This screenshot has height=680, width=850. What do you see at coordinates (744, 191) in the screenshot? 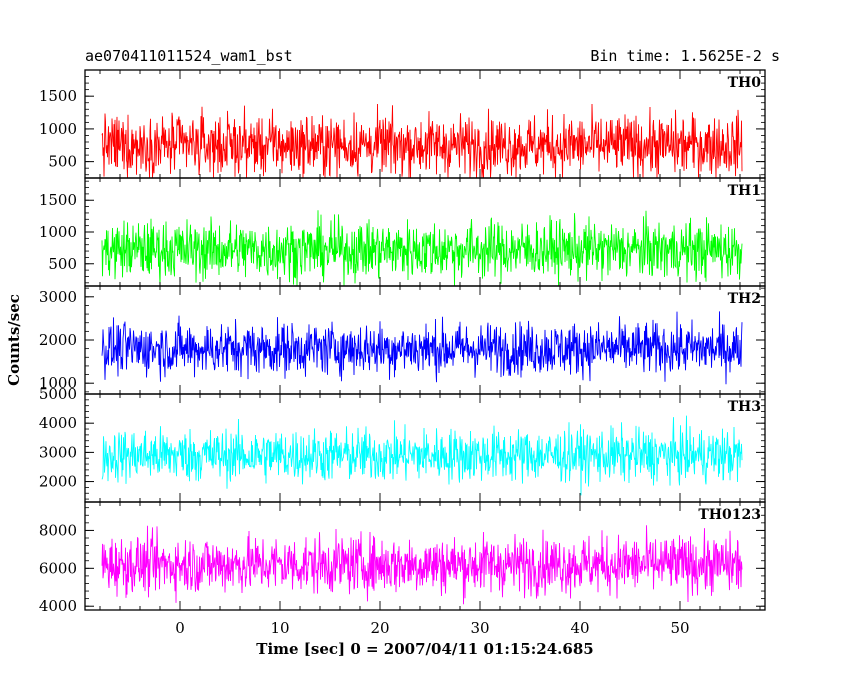
I see `panel-label-th1: TH1` at bounding box center [744, 191].